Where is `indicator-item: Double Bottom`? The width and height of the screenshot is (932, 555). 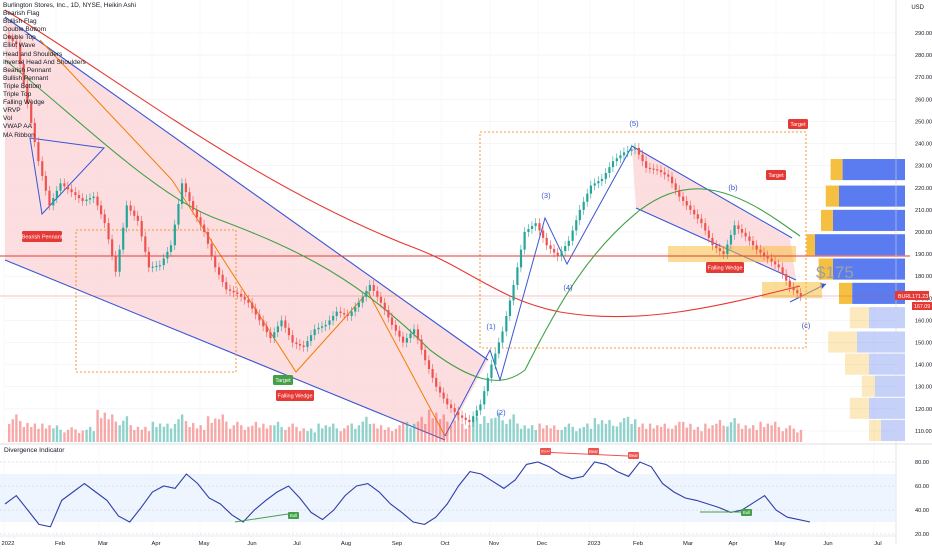 indicator-item: Double Bottom is located at coordinates (24, 30).